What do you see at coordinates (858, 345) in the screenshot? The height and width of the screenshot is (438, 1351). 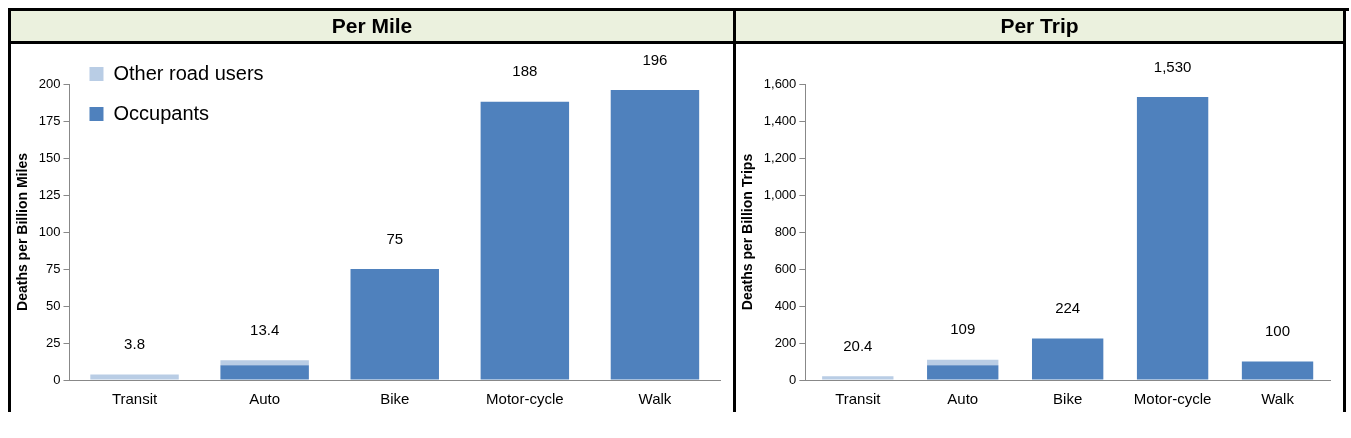 I see `total-label: 20.4` at bounding box center [858, 345].